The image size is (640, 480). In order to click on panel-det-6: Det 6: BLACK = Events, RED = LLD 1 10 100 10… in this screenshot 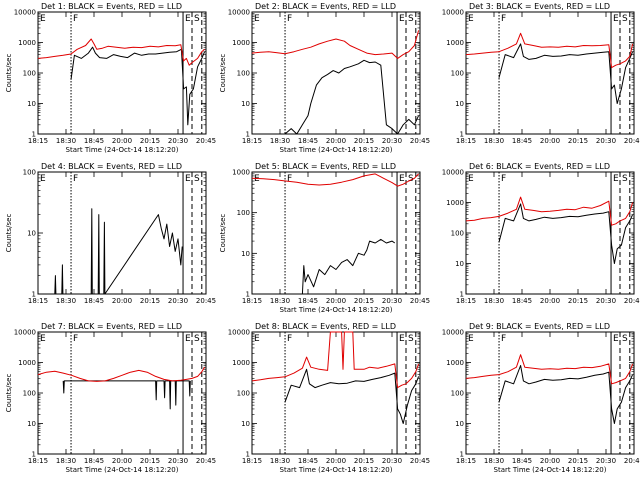, I will do `click(541, 233)`.